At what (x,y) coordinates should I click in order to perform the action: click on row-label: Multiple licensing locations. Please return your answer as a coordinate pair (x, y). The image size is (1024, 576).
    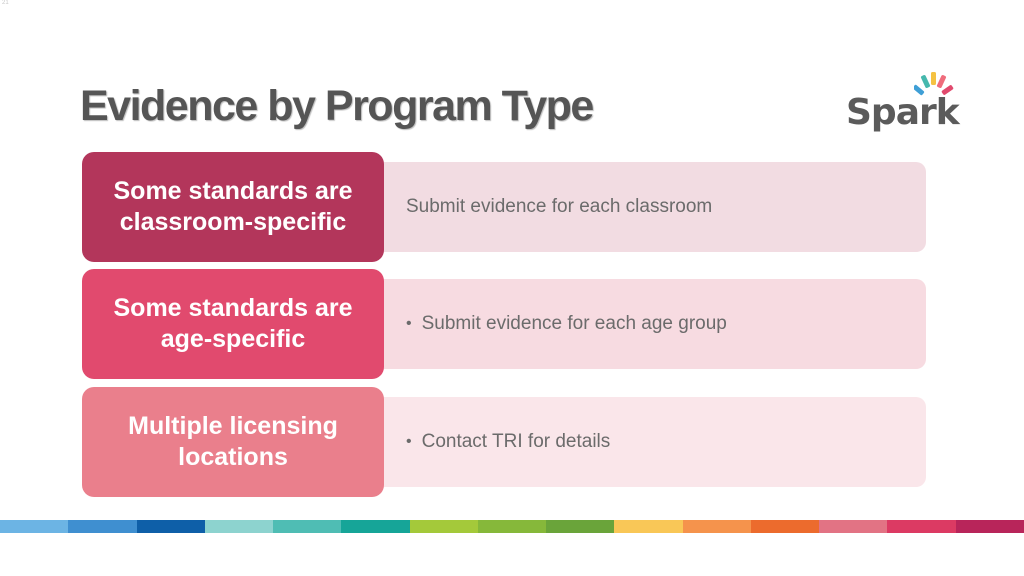
    Looking at the image, I should click on (233, 442).